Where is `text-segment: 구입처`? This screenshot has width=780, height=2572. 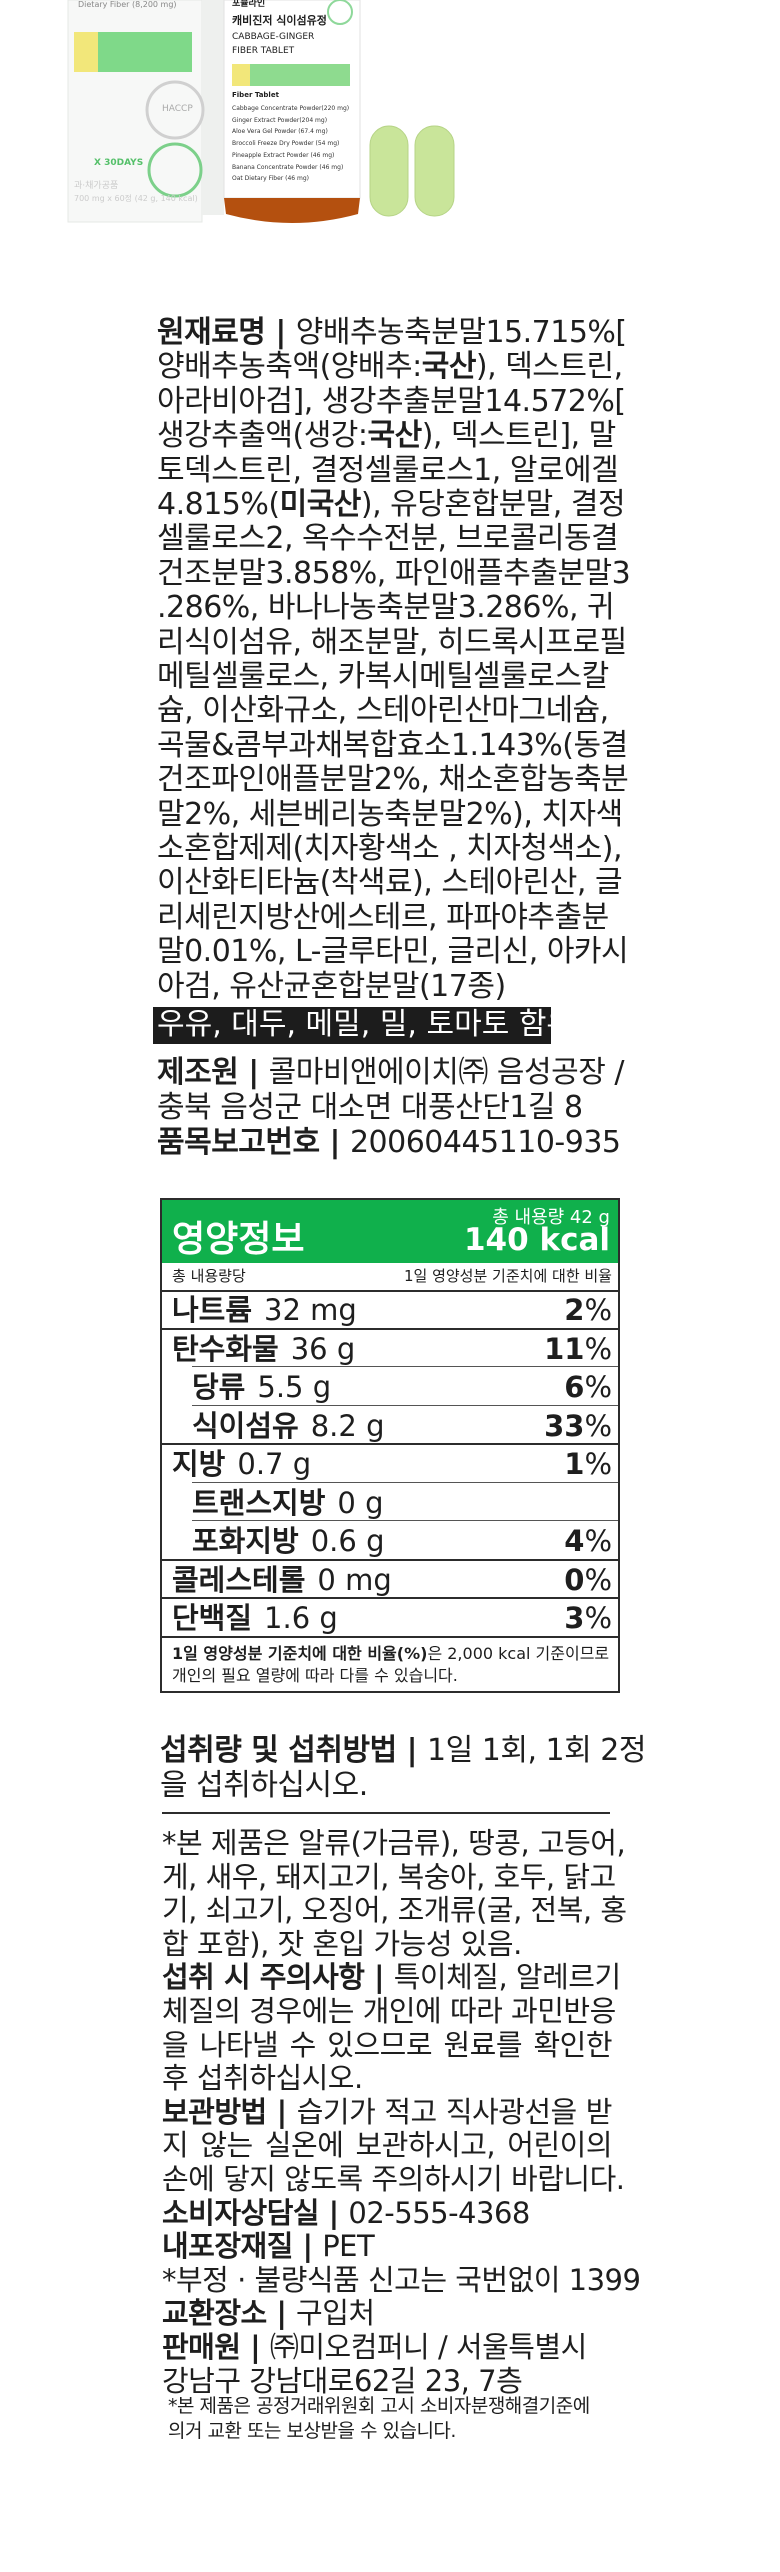
text-segment: 구입처 is located at coordinates (335, 2313).